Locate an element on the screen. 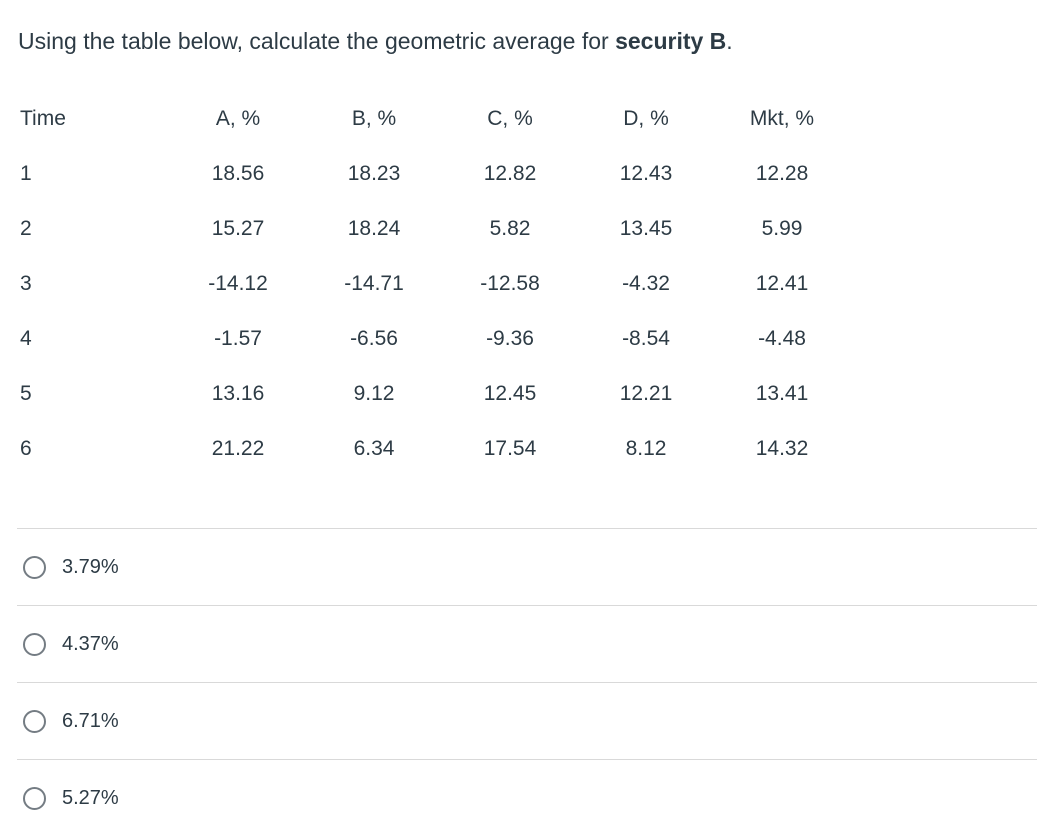 This screenshot has width=1044, height=838. value-cell: 9.12 is located at coordinates (374, 393).